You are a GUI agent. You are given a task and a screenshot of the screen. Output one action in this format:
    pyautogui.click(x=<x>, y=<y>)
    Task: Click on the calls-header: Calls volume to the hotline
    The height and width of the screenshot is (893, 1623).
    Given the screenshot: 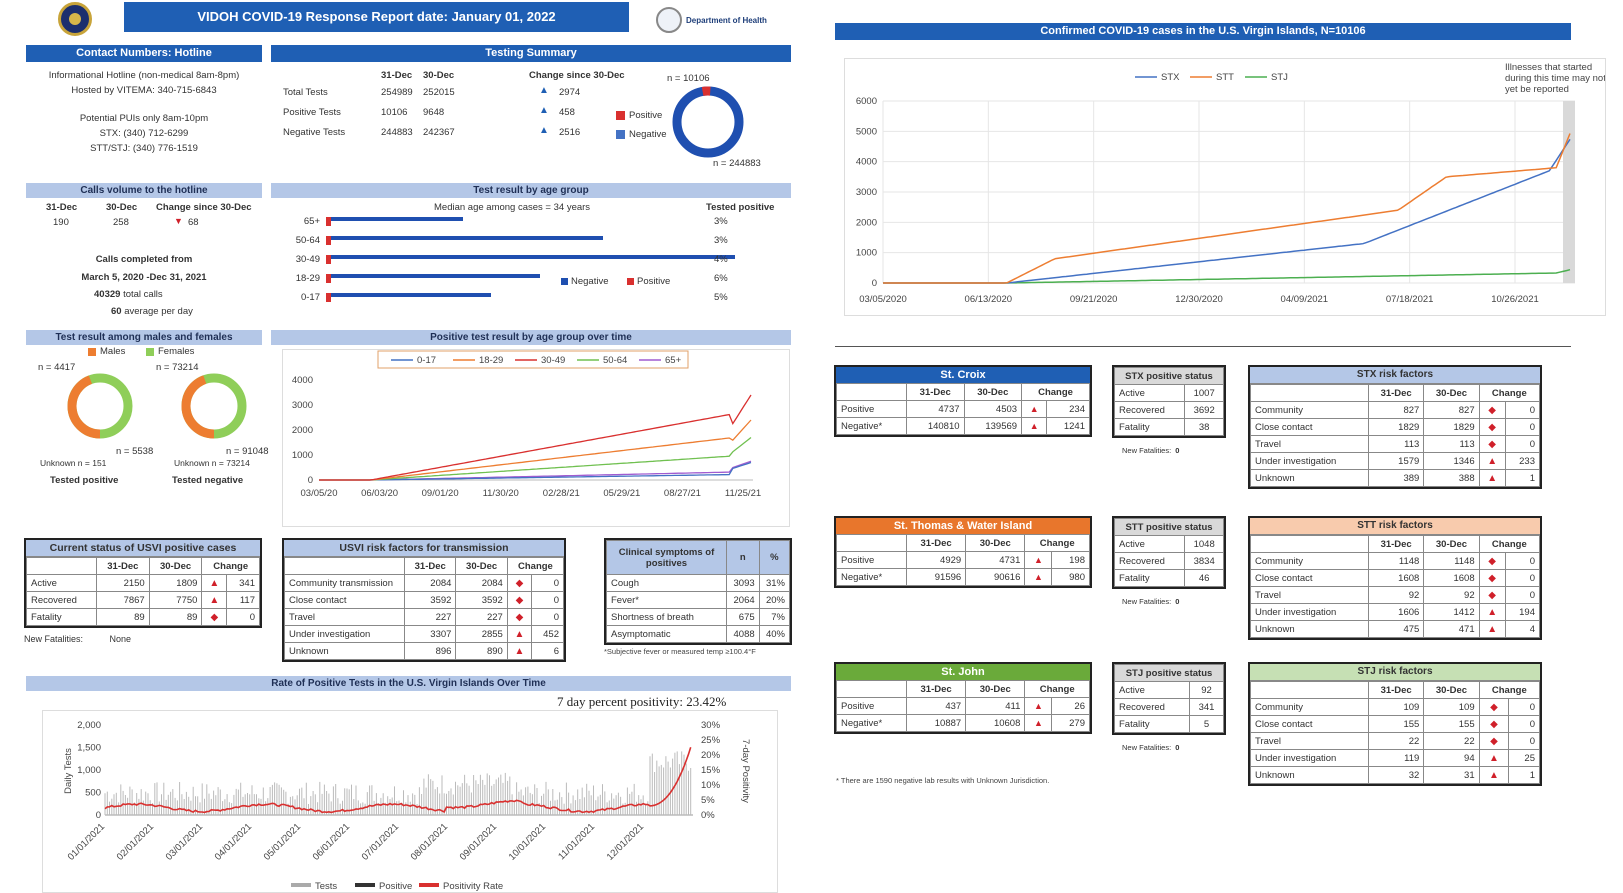 What is the action you would take?
    pyautogui.click(x=144, y=190)
    